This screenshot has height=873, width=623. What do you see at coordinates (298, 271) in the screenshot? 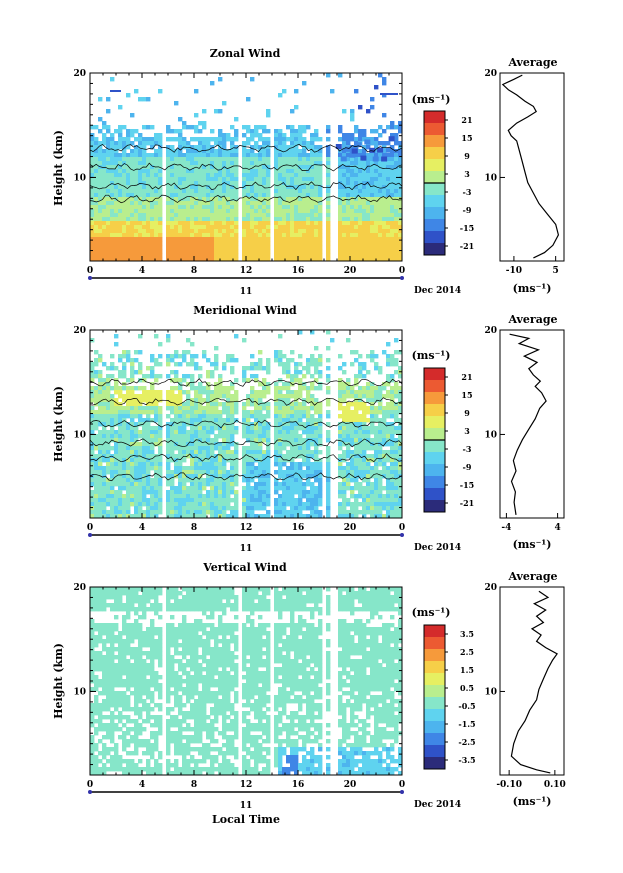
I see `zonal-x-tick-label: 16` at bounding box center [298, 271].